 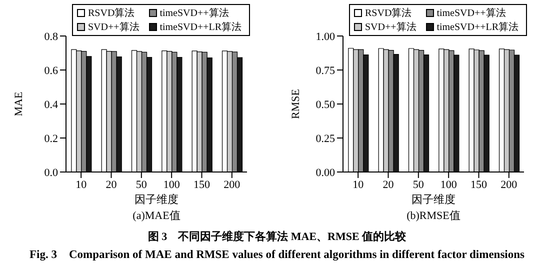 What do you see at coordinates (51, 138) in the screenshot?
I see `y-tick-label: 0.2` at bounding box center [51, 138].